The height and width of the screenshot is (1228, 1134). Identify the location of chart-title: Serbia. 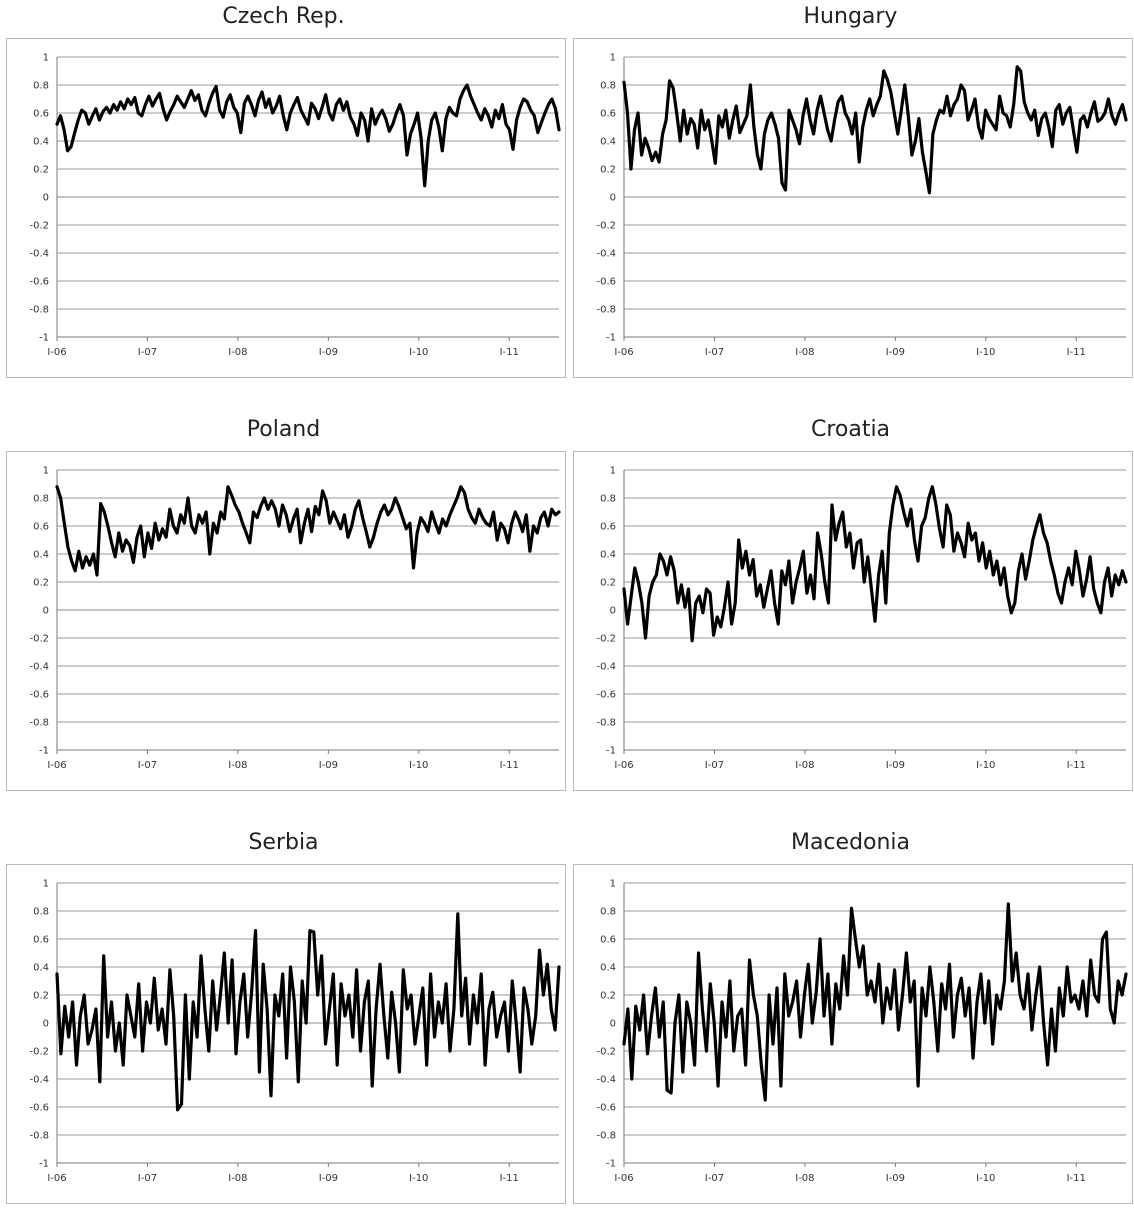
(283, 842).